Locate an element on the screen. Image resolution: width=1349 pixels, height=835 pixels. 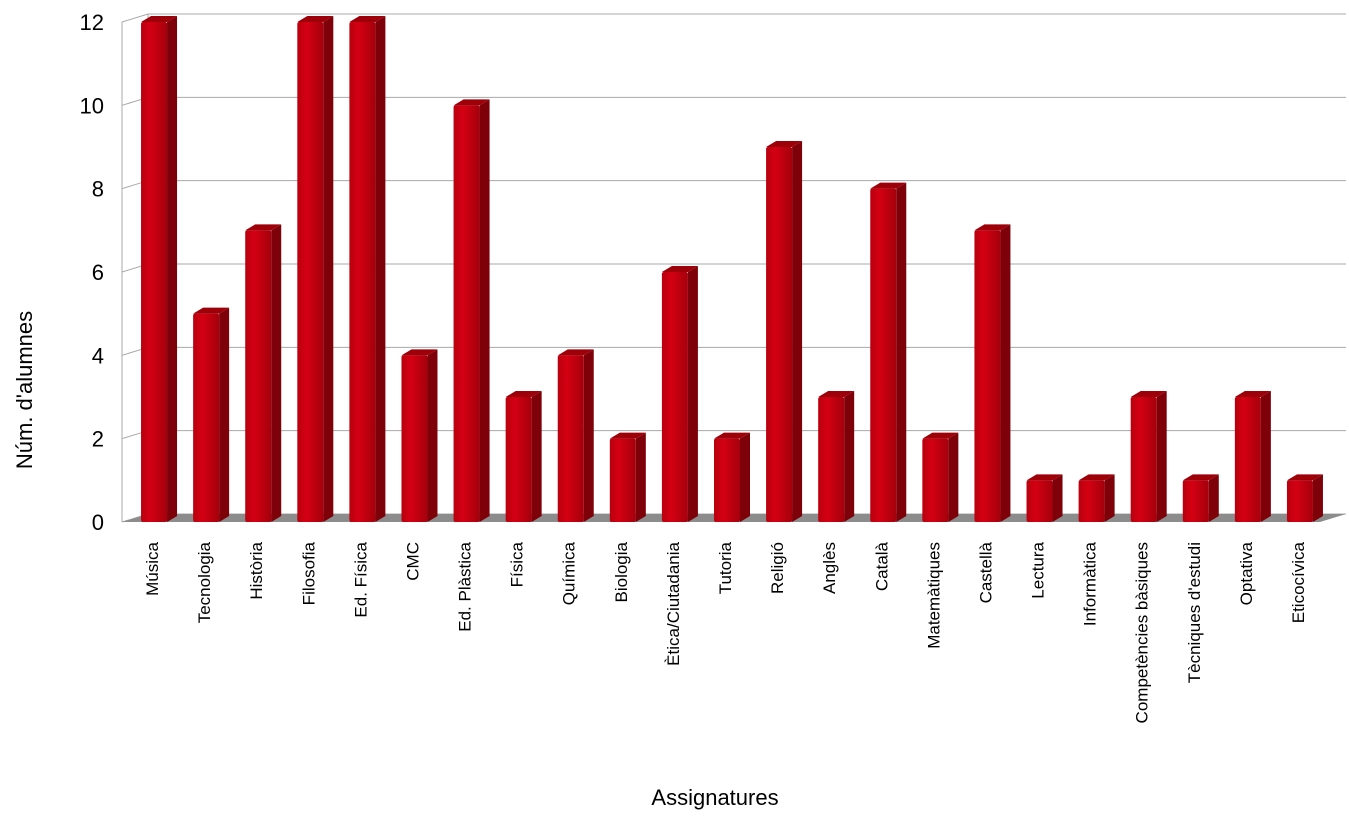
x-tick-label: Anglès is located at coordinates (829, 568).